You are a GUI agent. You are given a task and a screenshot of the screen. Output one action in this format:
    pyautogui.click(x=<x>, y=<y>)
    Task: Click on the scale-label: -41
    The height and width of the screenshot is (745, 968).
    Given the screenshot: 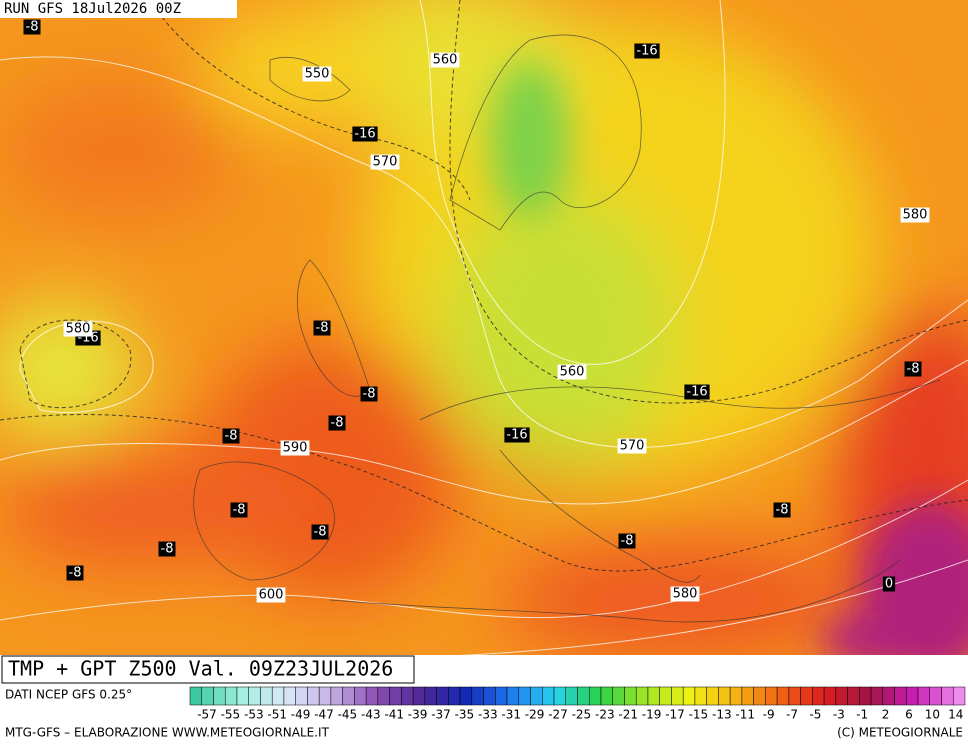 What is the action you would take?
    pyautogui.click(x=394, y=715)
    